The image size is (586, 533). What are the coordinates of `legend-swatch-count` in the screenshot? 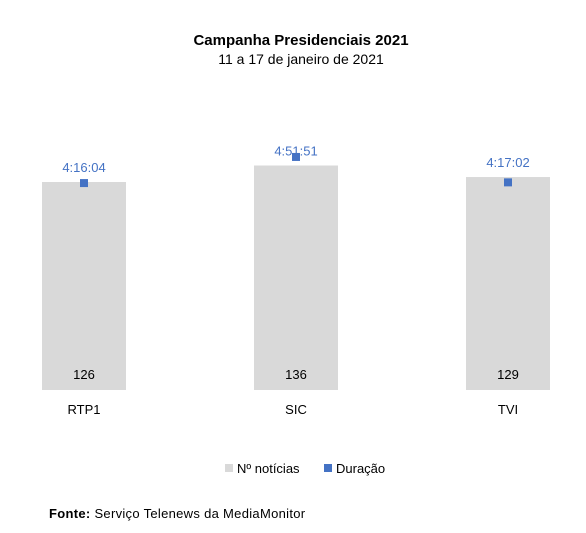 It's located at (229, 468).